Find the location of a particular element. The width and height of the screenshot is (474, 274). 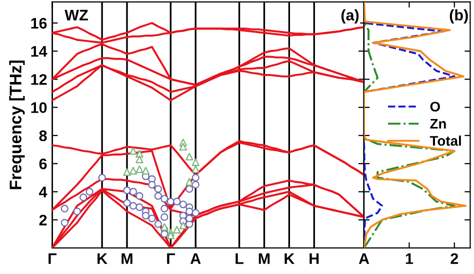

annotation: (a) is located at coordinates (350, 16).